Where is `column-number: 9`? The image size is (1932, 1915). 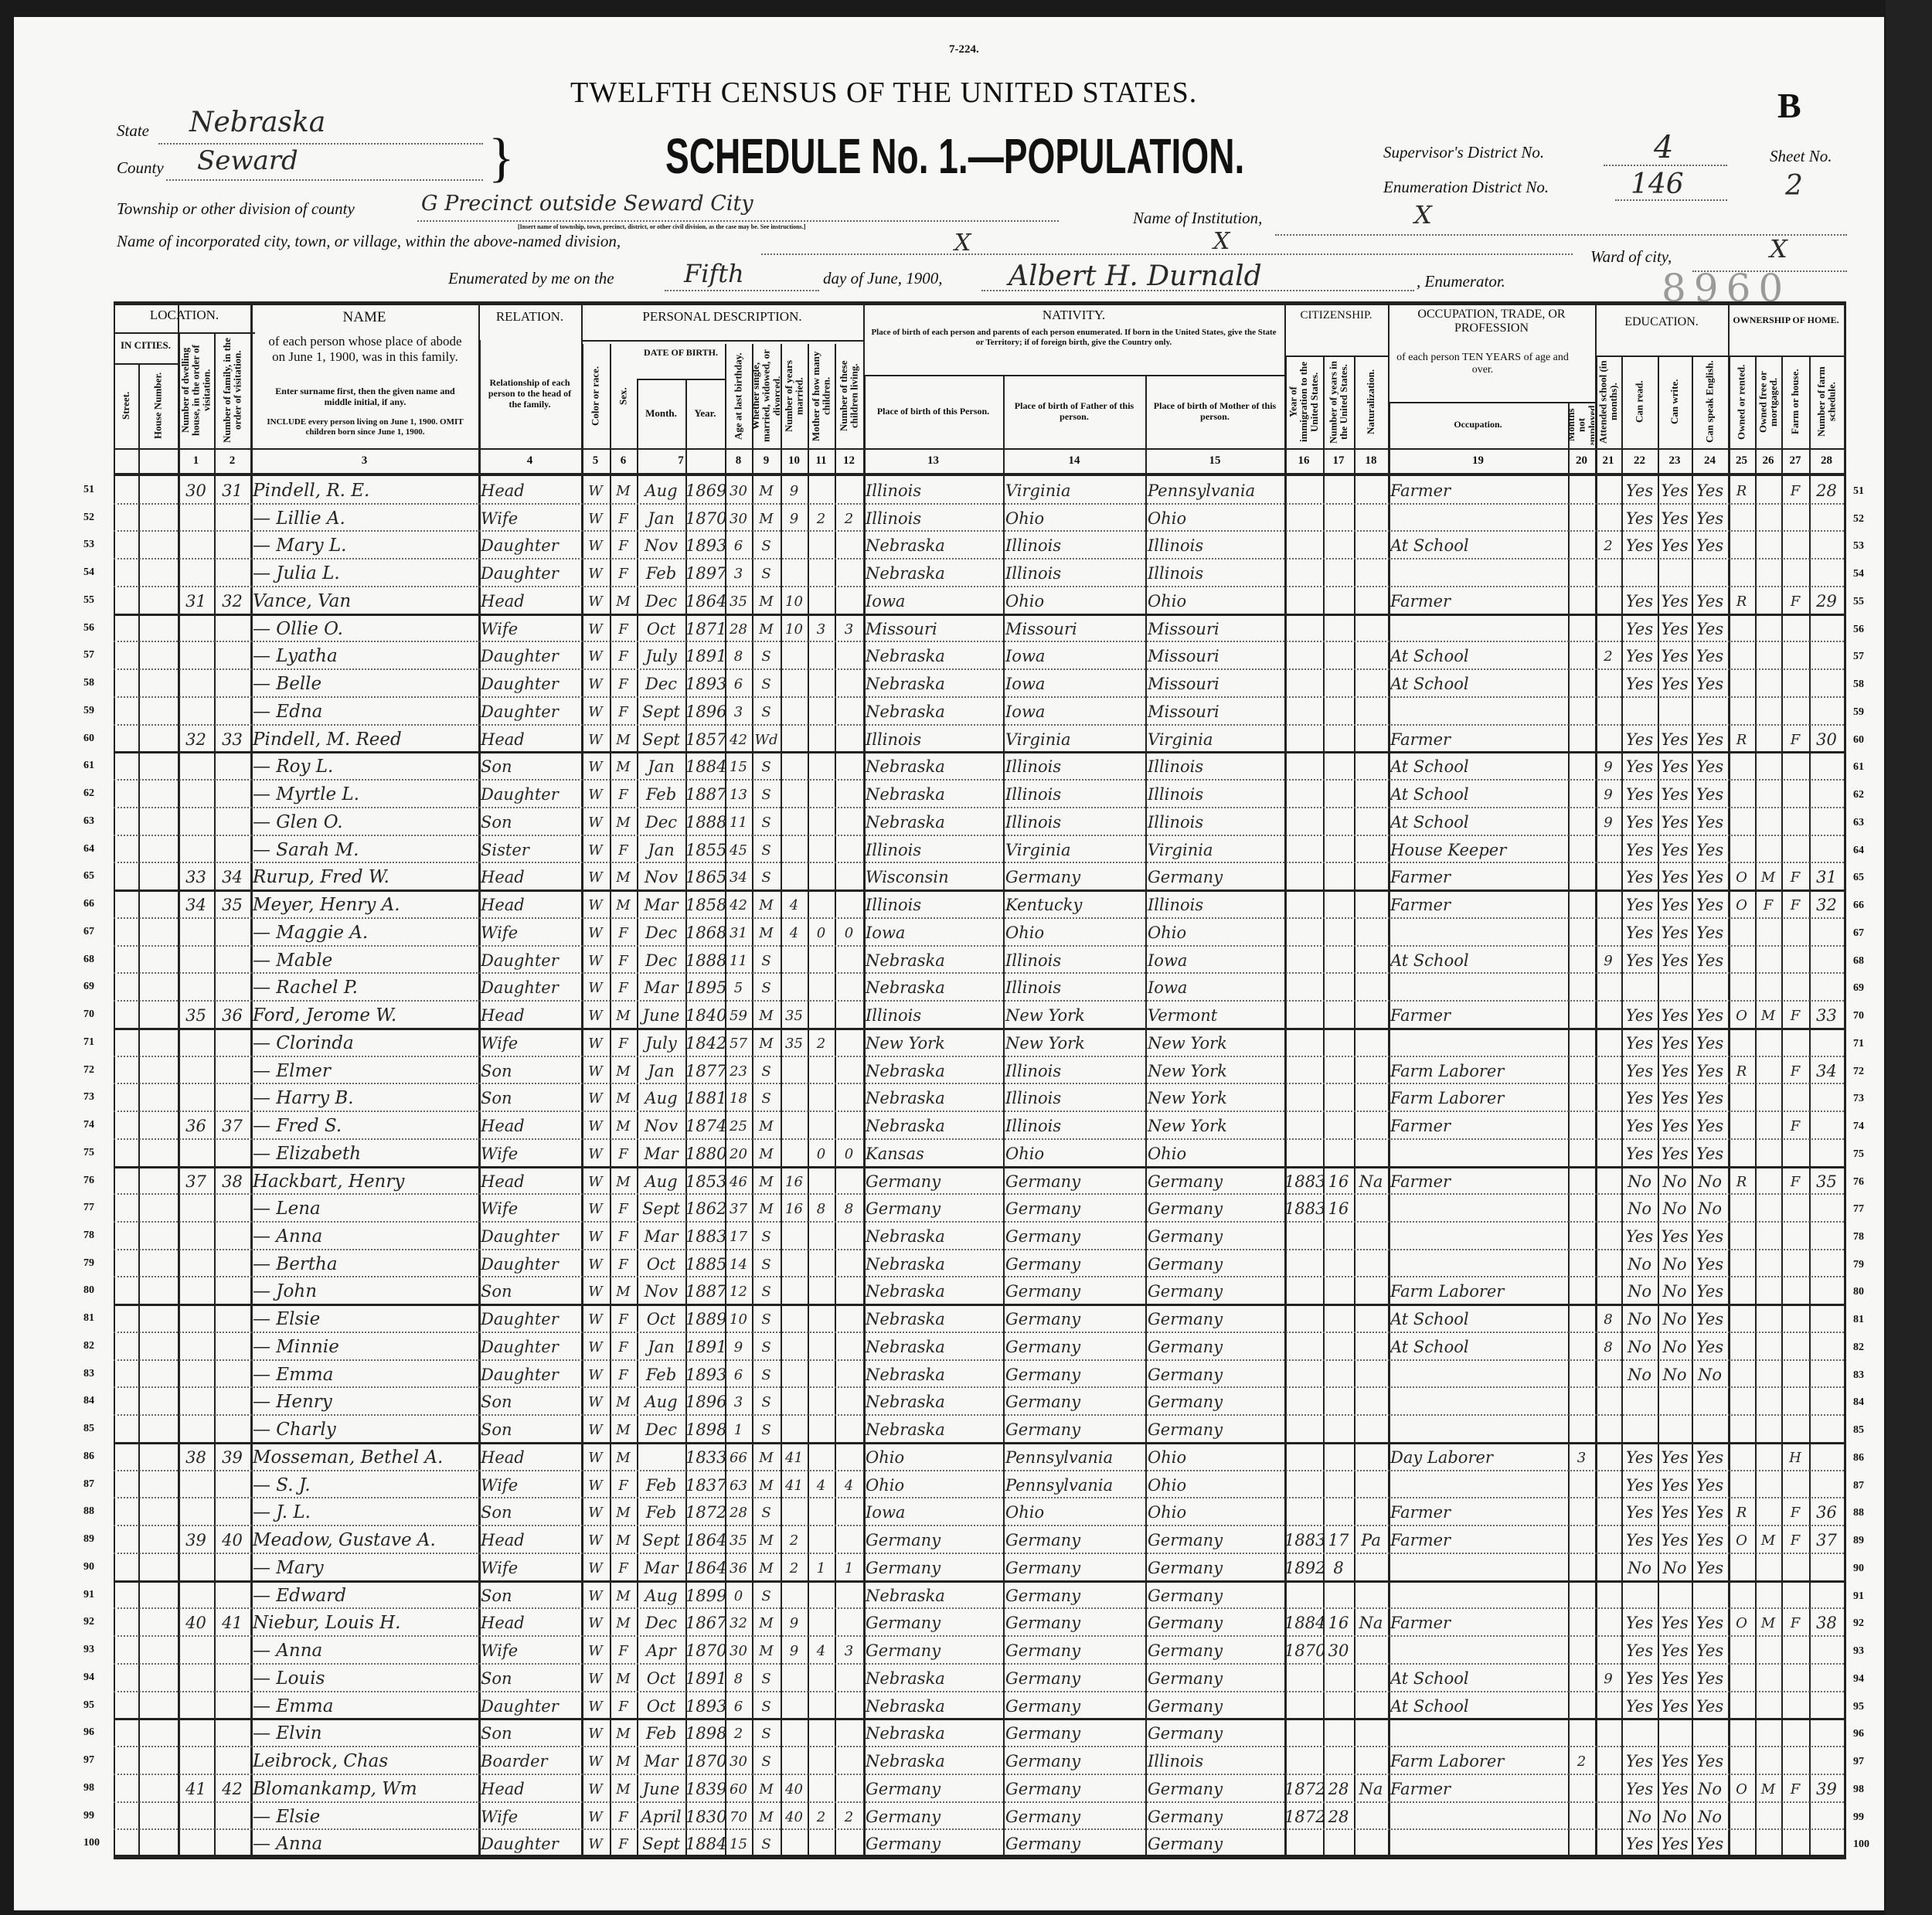 column-number: 9 is located at coordinates (766, 460).